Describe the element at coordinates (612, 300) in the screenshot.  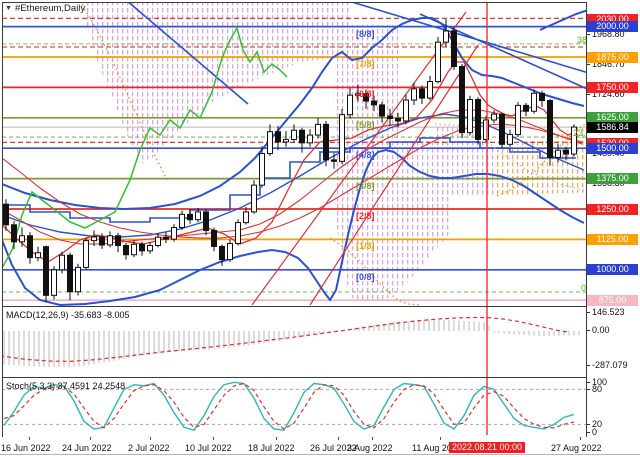
I see `price-level-badge: 875.00` at that location.